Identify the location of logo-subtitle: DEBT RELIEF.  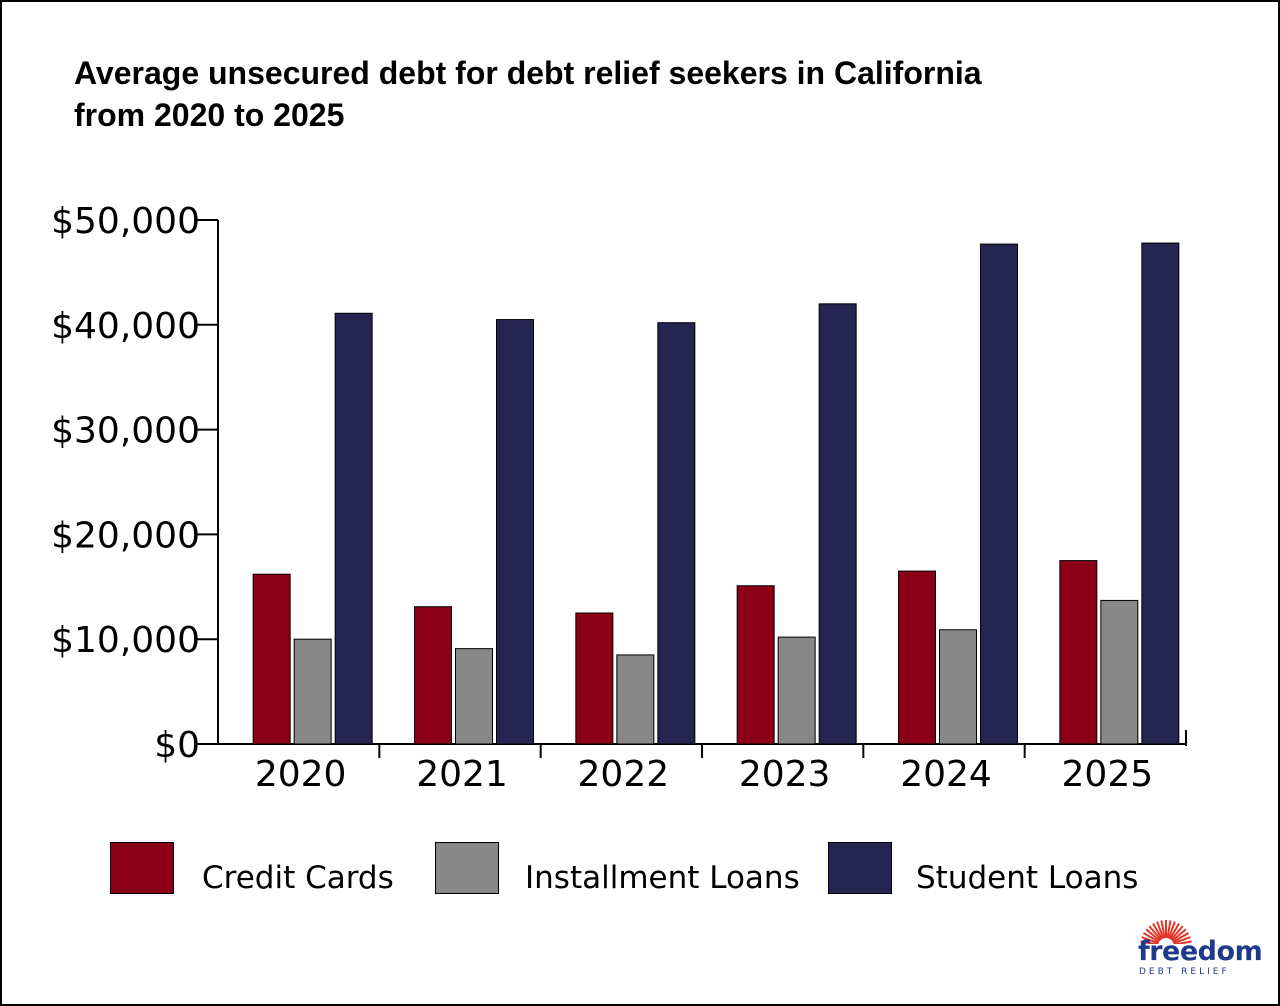
(1184, 972).